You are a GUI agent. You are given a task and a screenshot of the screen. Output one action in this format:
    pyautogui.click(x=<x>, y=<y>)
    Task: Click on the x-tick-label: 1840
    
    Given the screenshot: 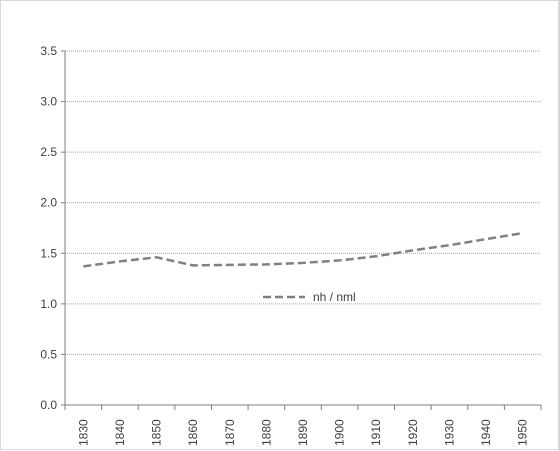 What is the action you would take?
    pyautogui.click(x=120, y=432)
    